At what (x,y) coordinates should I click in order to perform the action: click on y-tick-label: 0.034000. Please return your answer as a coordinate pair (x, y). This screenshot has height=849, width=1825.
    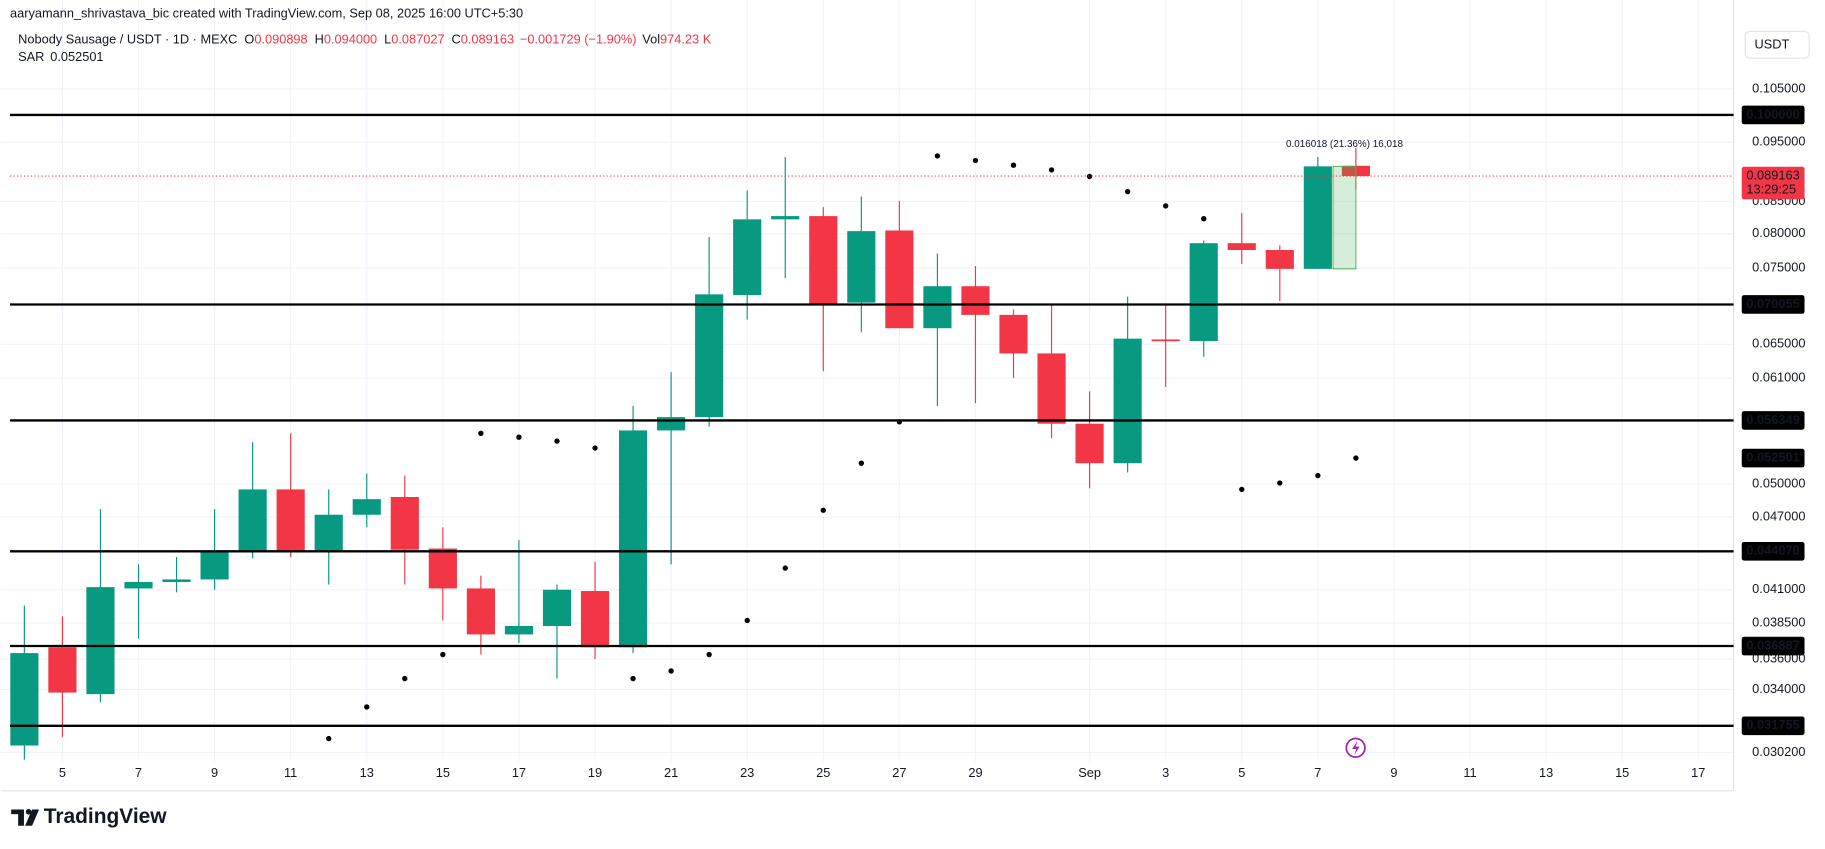
    Looking at the image, I should click on (1778, 688).